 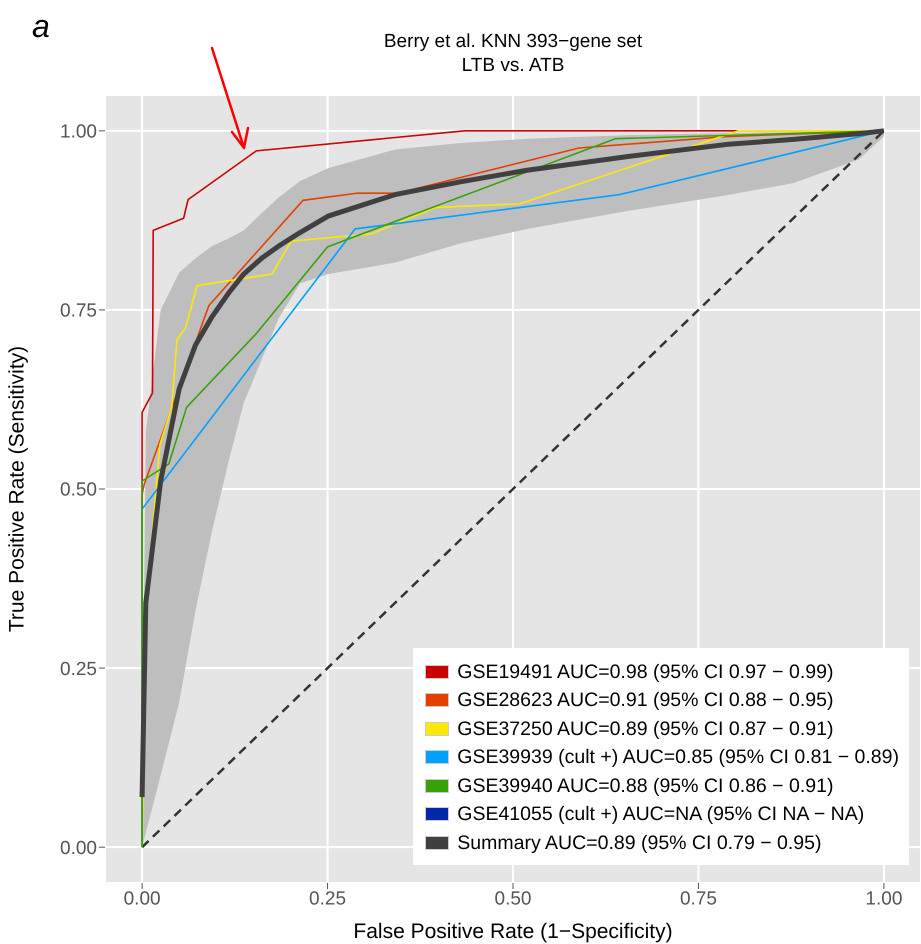 I want to click on text: a, so click(x=41, y=26).